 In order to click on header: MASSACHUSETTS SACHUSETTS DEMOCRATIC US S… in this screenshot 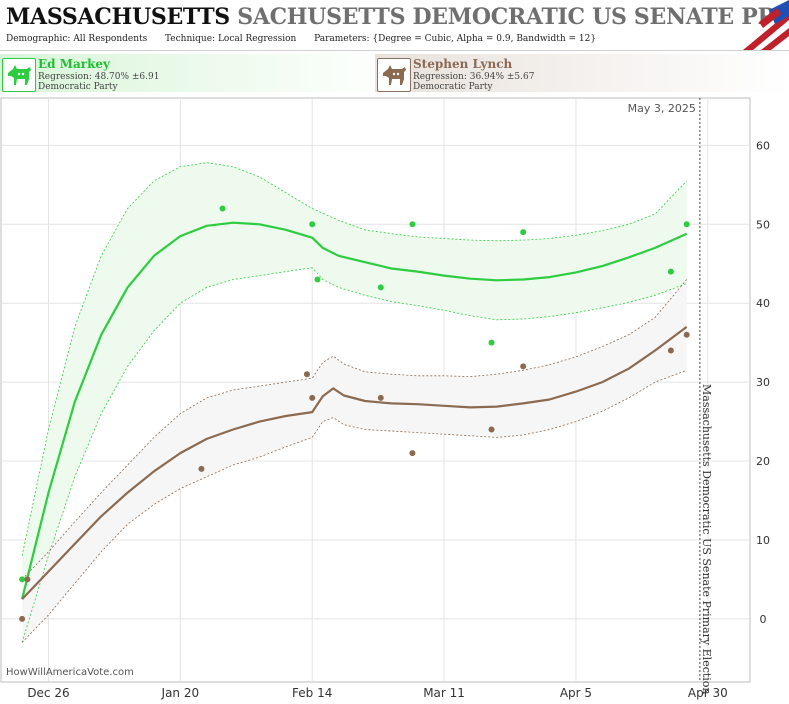, I will do `click(394, 25)`.